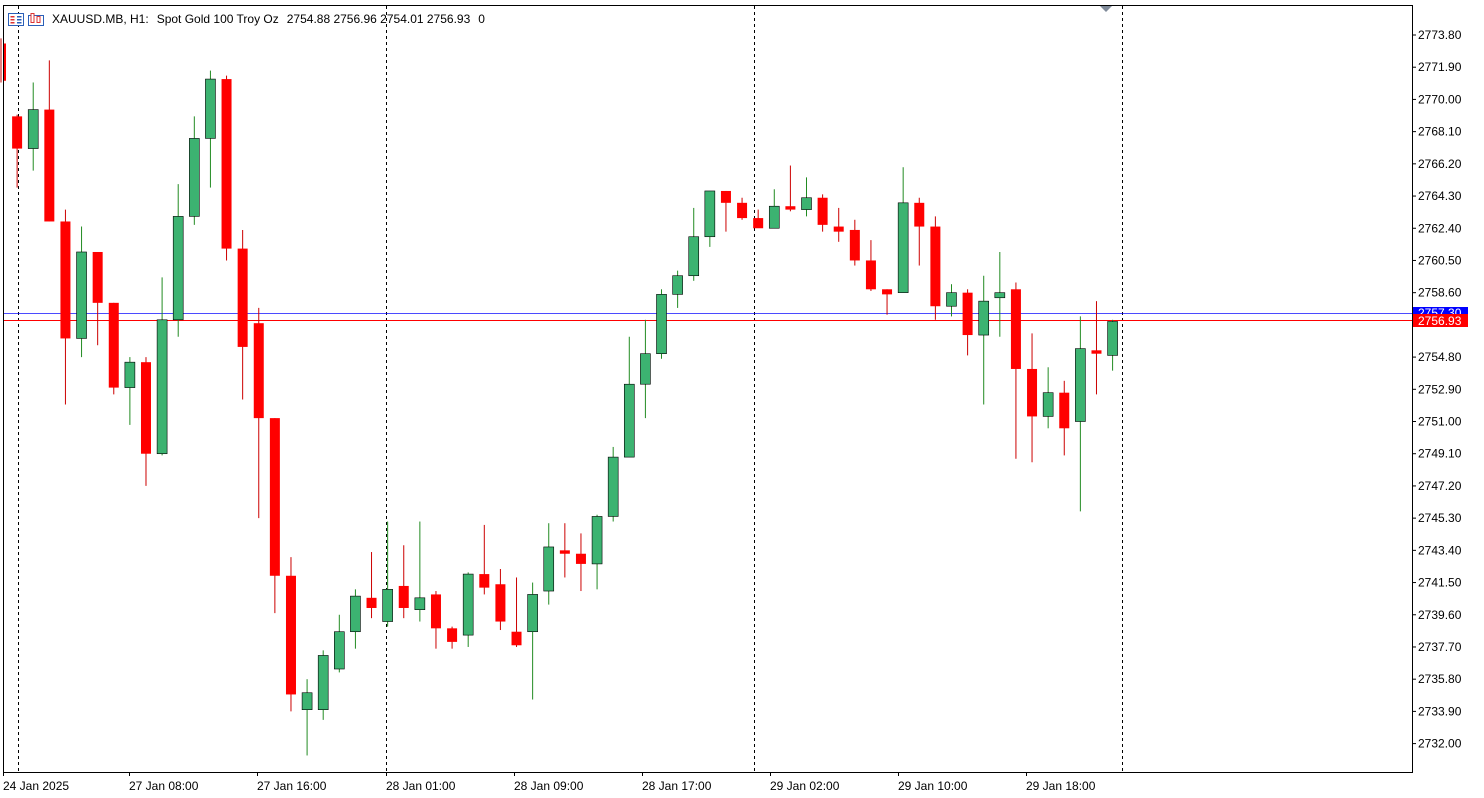  I want to click on price-tick-label: 2739.60, so click(1440, 615).